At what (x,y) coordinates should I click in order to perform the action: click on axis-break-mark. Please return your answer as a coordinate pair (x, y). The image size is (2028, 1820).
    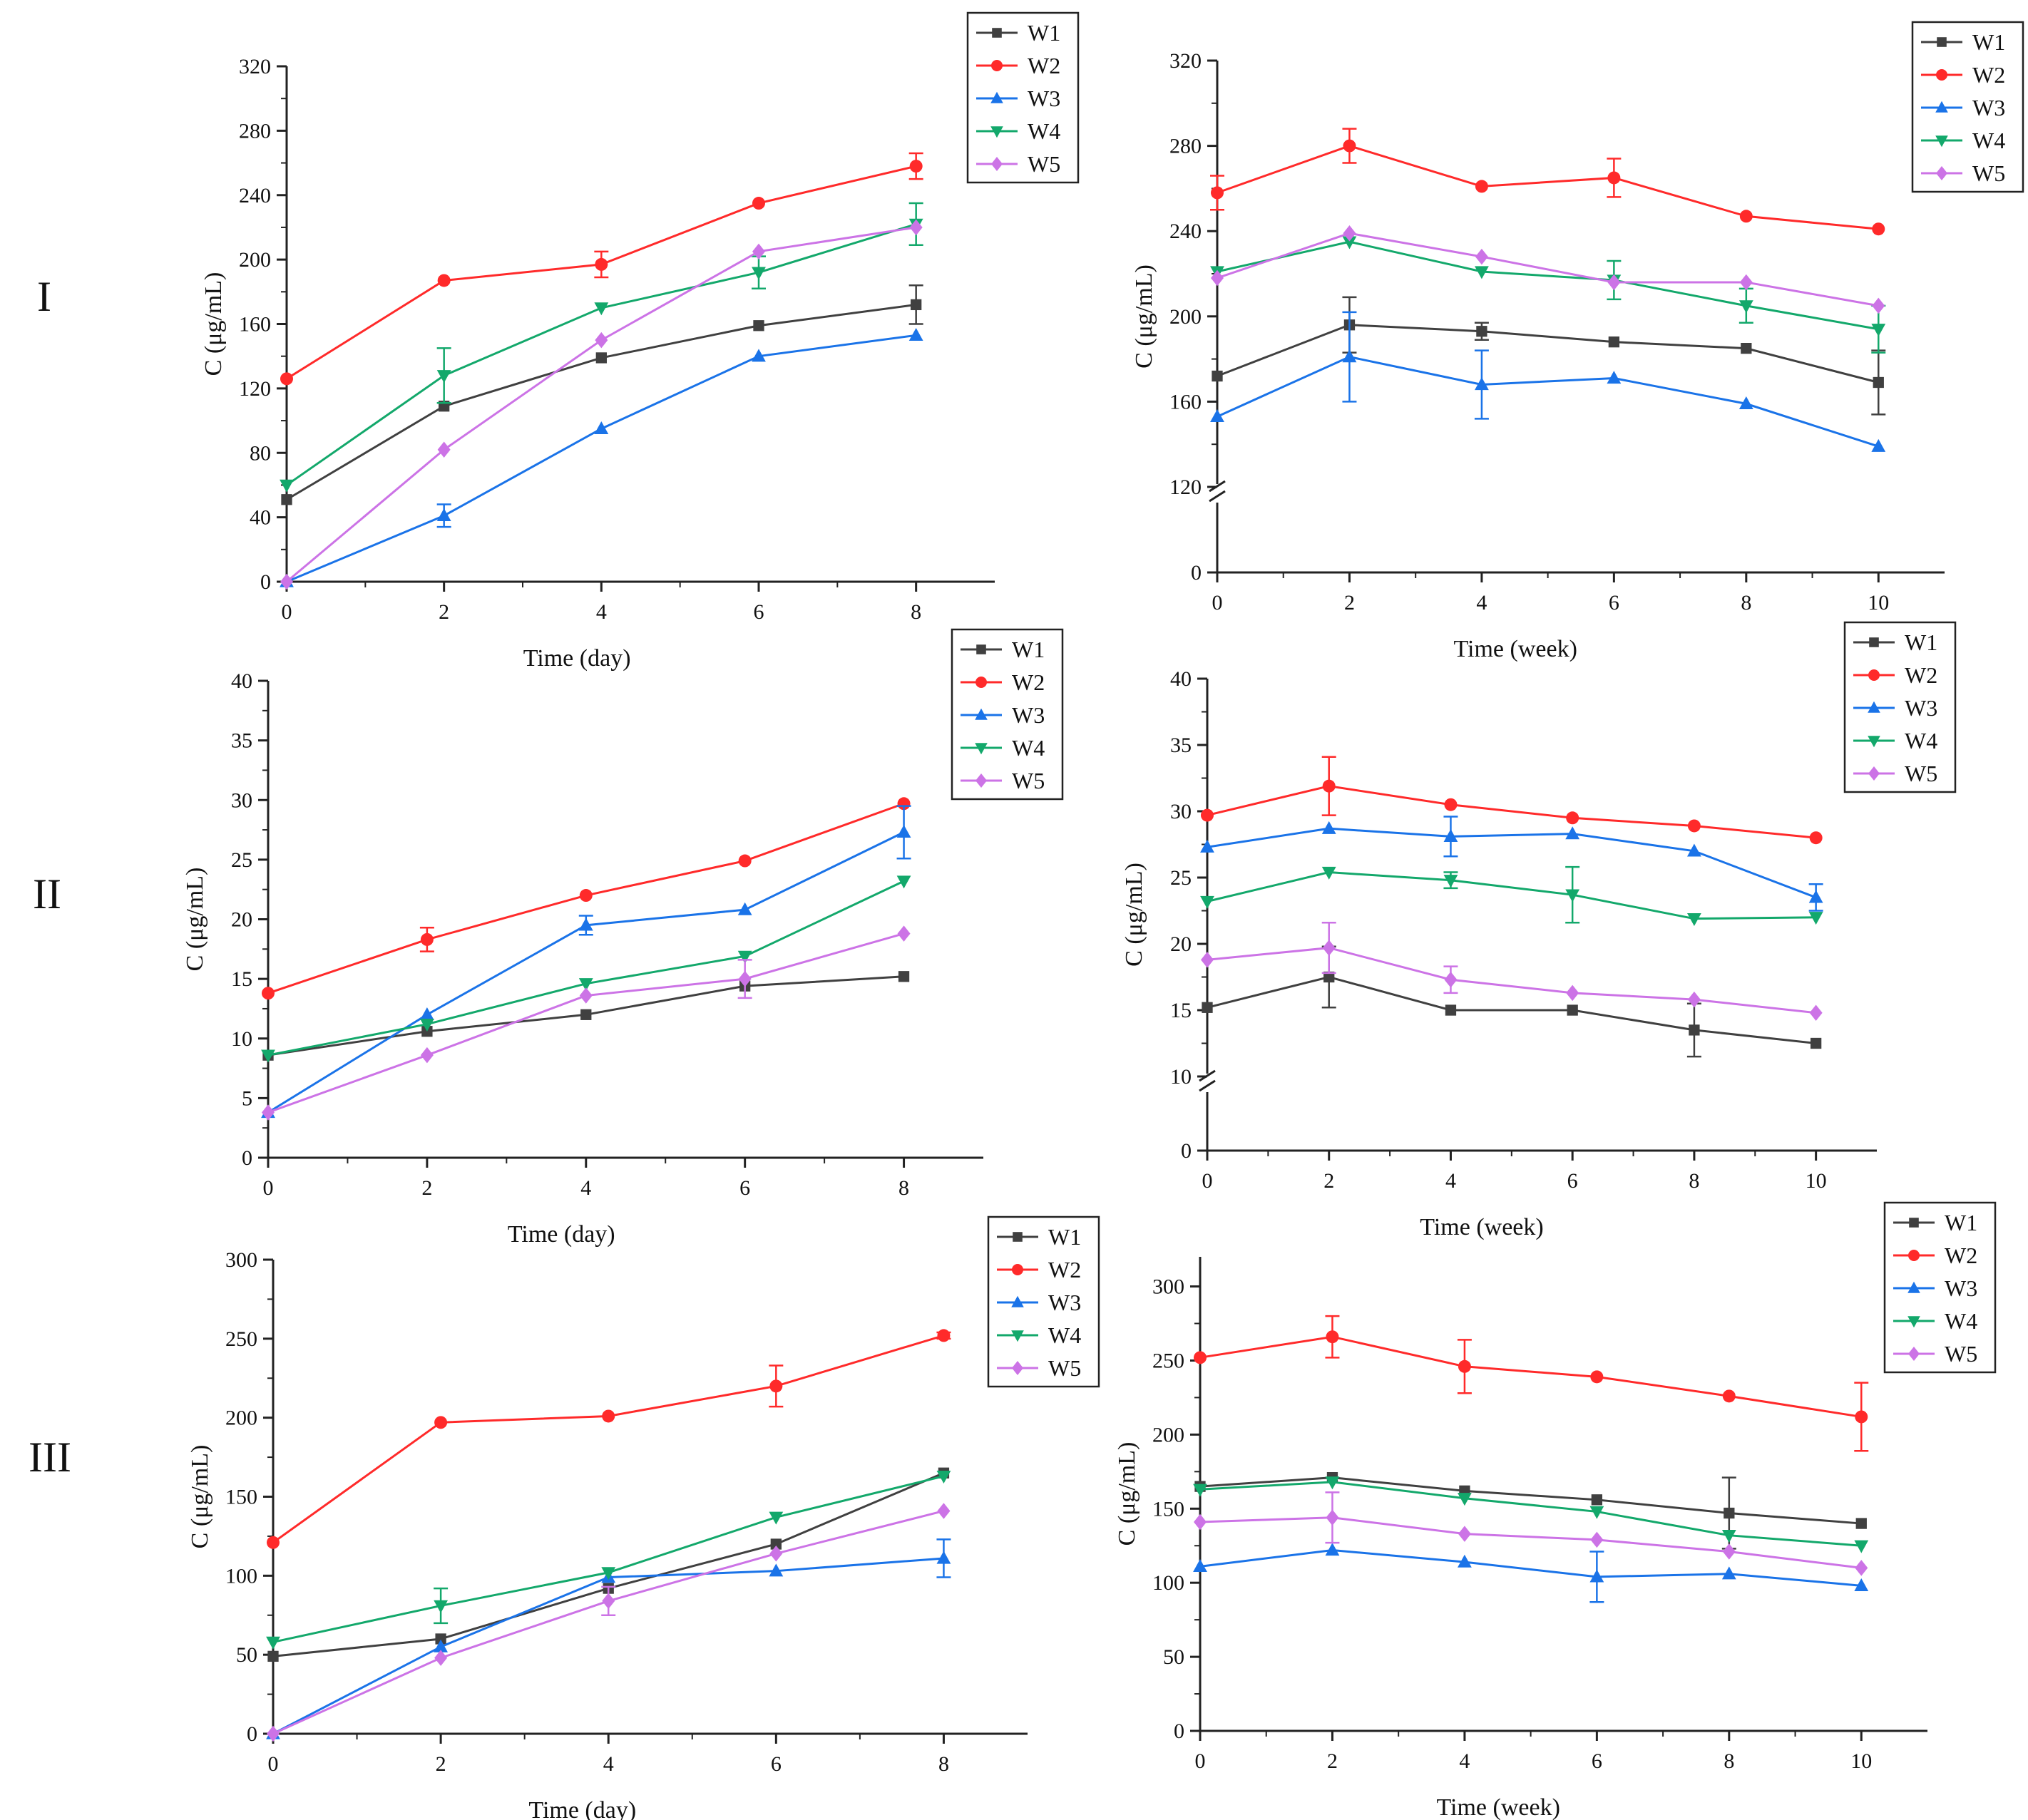
    Looking at the image, I should click on (1217, 496).